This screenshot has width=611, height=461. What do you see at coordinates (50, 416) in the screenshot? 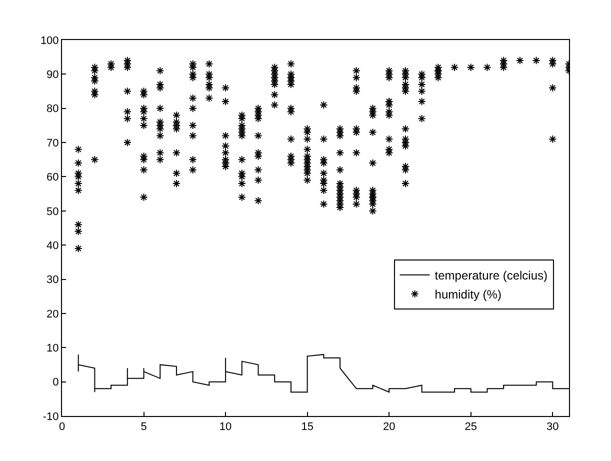
I see `y-tick-label: -10` at bounding box center [50, 416].